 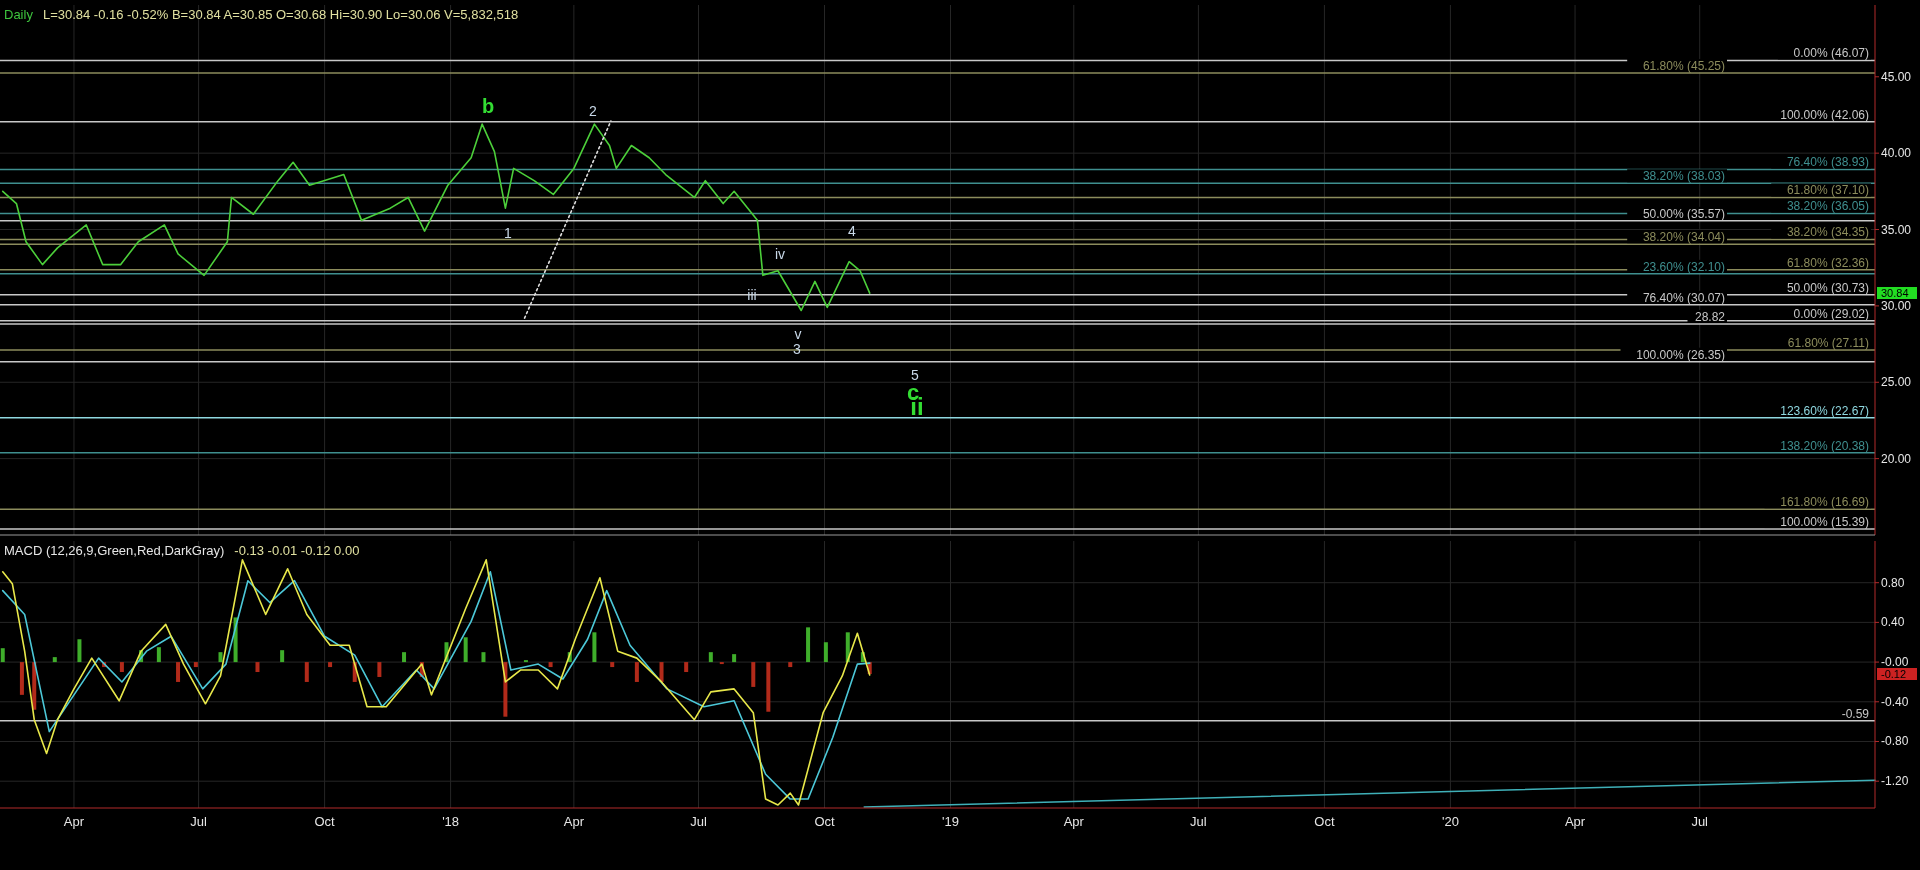 What do you see at coordinates (1827, 206) in the screenshot?
I see `ref-line-label: 38.20% (36.05)` at bounding box center [1827, 206].